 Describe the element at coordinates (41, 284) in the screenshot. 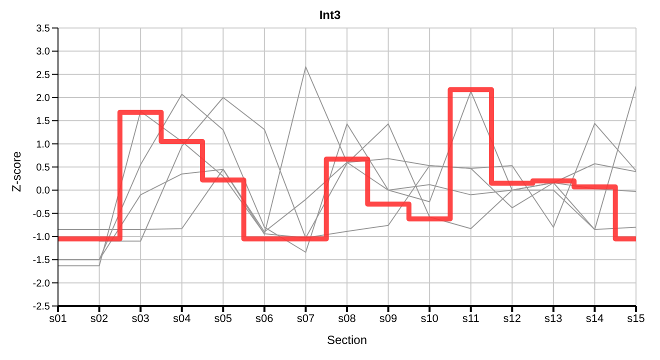

I see `y-tick-label: -2.0` at that location.